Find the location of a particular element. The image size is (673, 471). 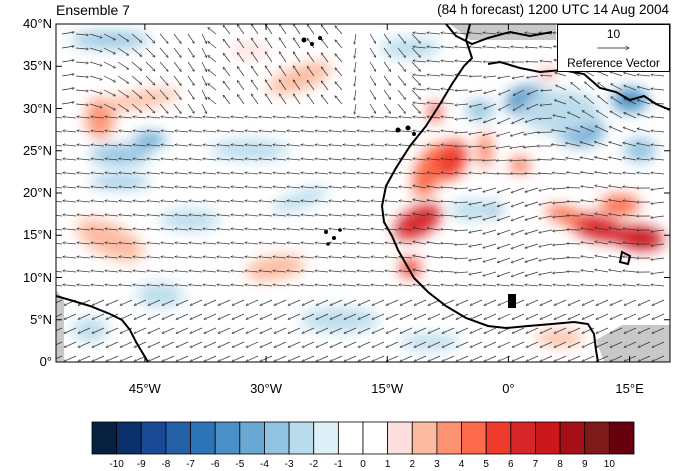

colorbar-label: 2 is located at coordinates (412, 464).